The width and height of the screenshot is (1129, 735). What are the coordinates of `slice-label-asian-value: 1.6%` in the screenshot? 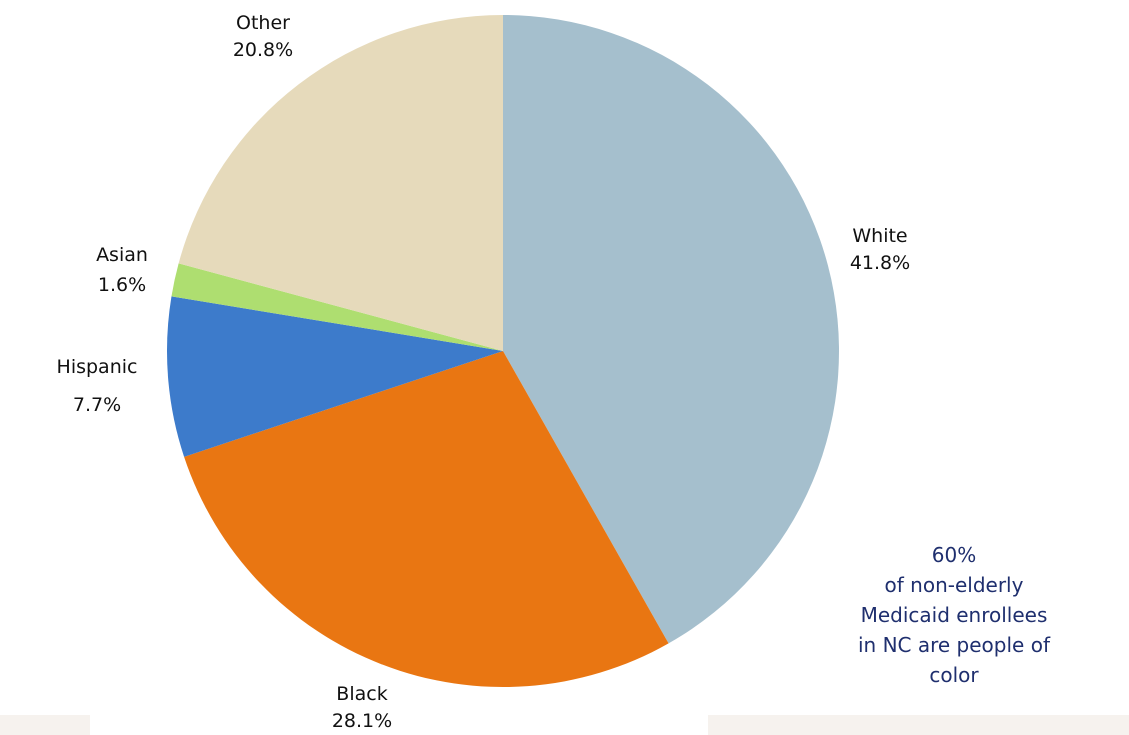 It's located at (122, 285).